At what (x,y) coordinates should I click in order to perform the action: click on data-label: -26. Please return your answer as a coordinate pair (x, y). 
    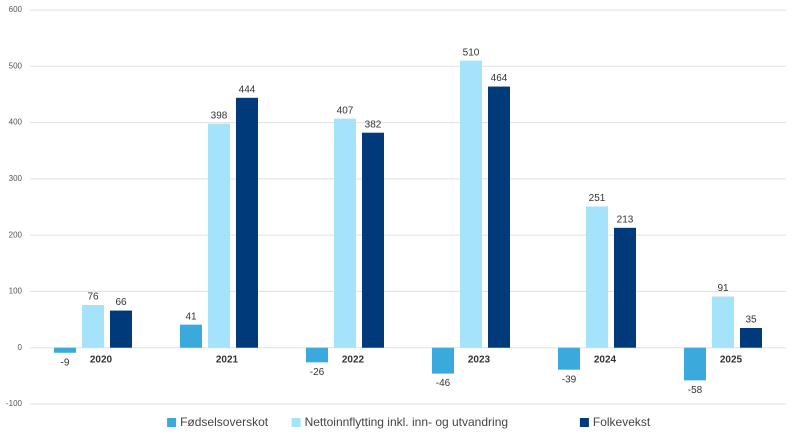
    Looking at the image, I should click on (317, 372).